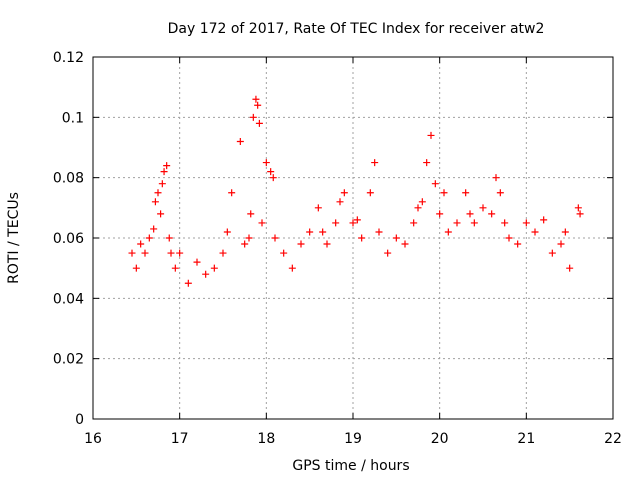 Image resolution: width=640 pixels, height=480 pixels. What do you see at coordinates (68, 299) in the screenshot?
I see `y-tick-label: 0.04` at bounding box center [68, 299].